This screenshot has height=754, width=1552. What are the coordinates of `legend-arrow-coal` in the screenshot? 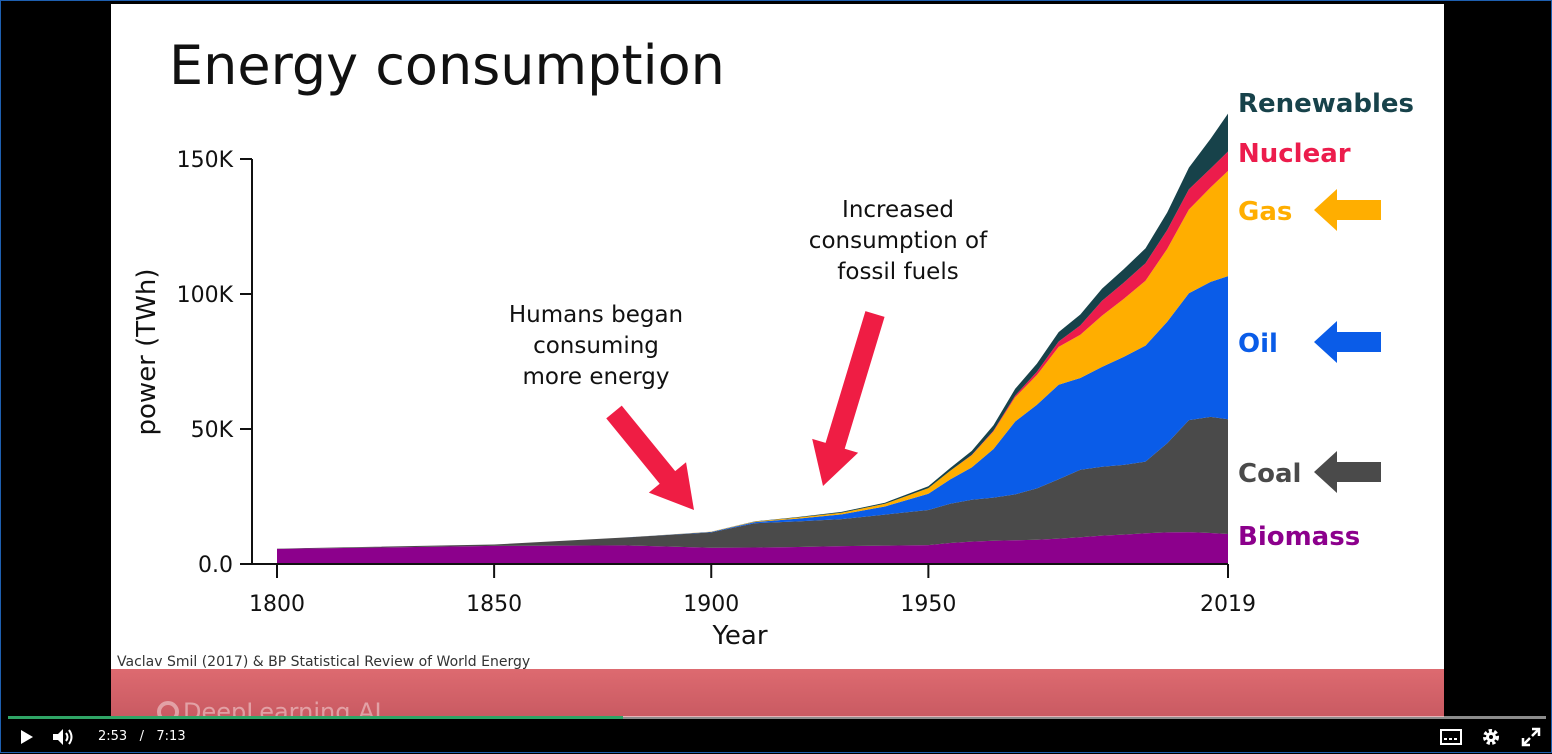 It's located at (1347, 472).